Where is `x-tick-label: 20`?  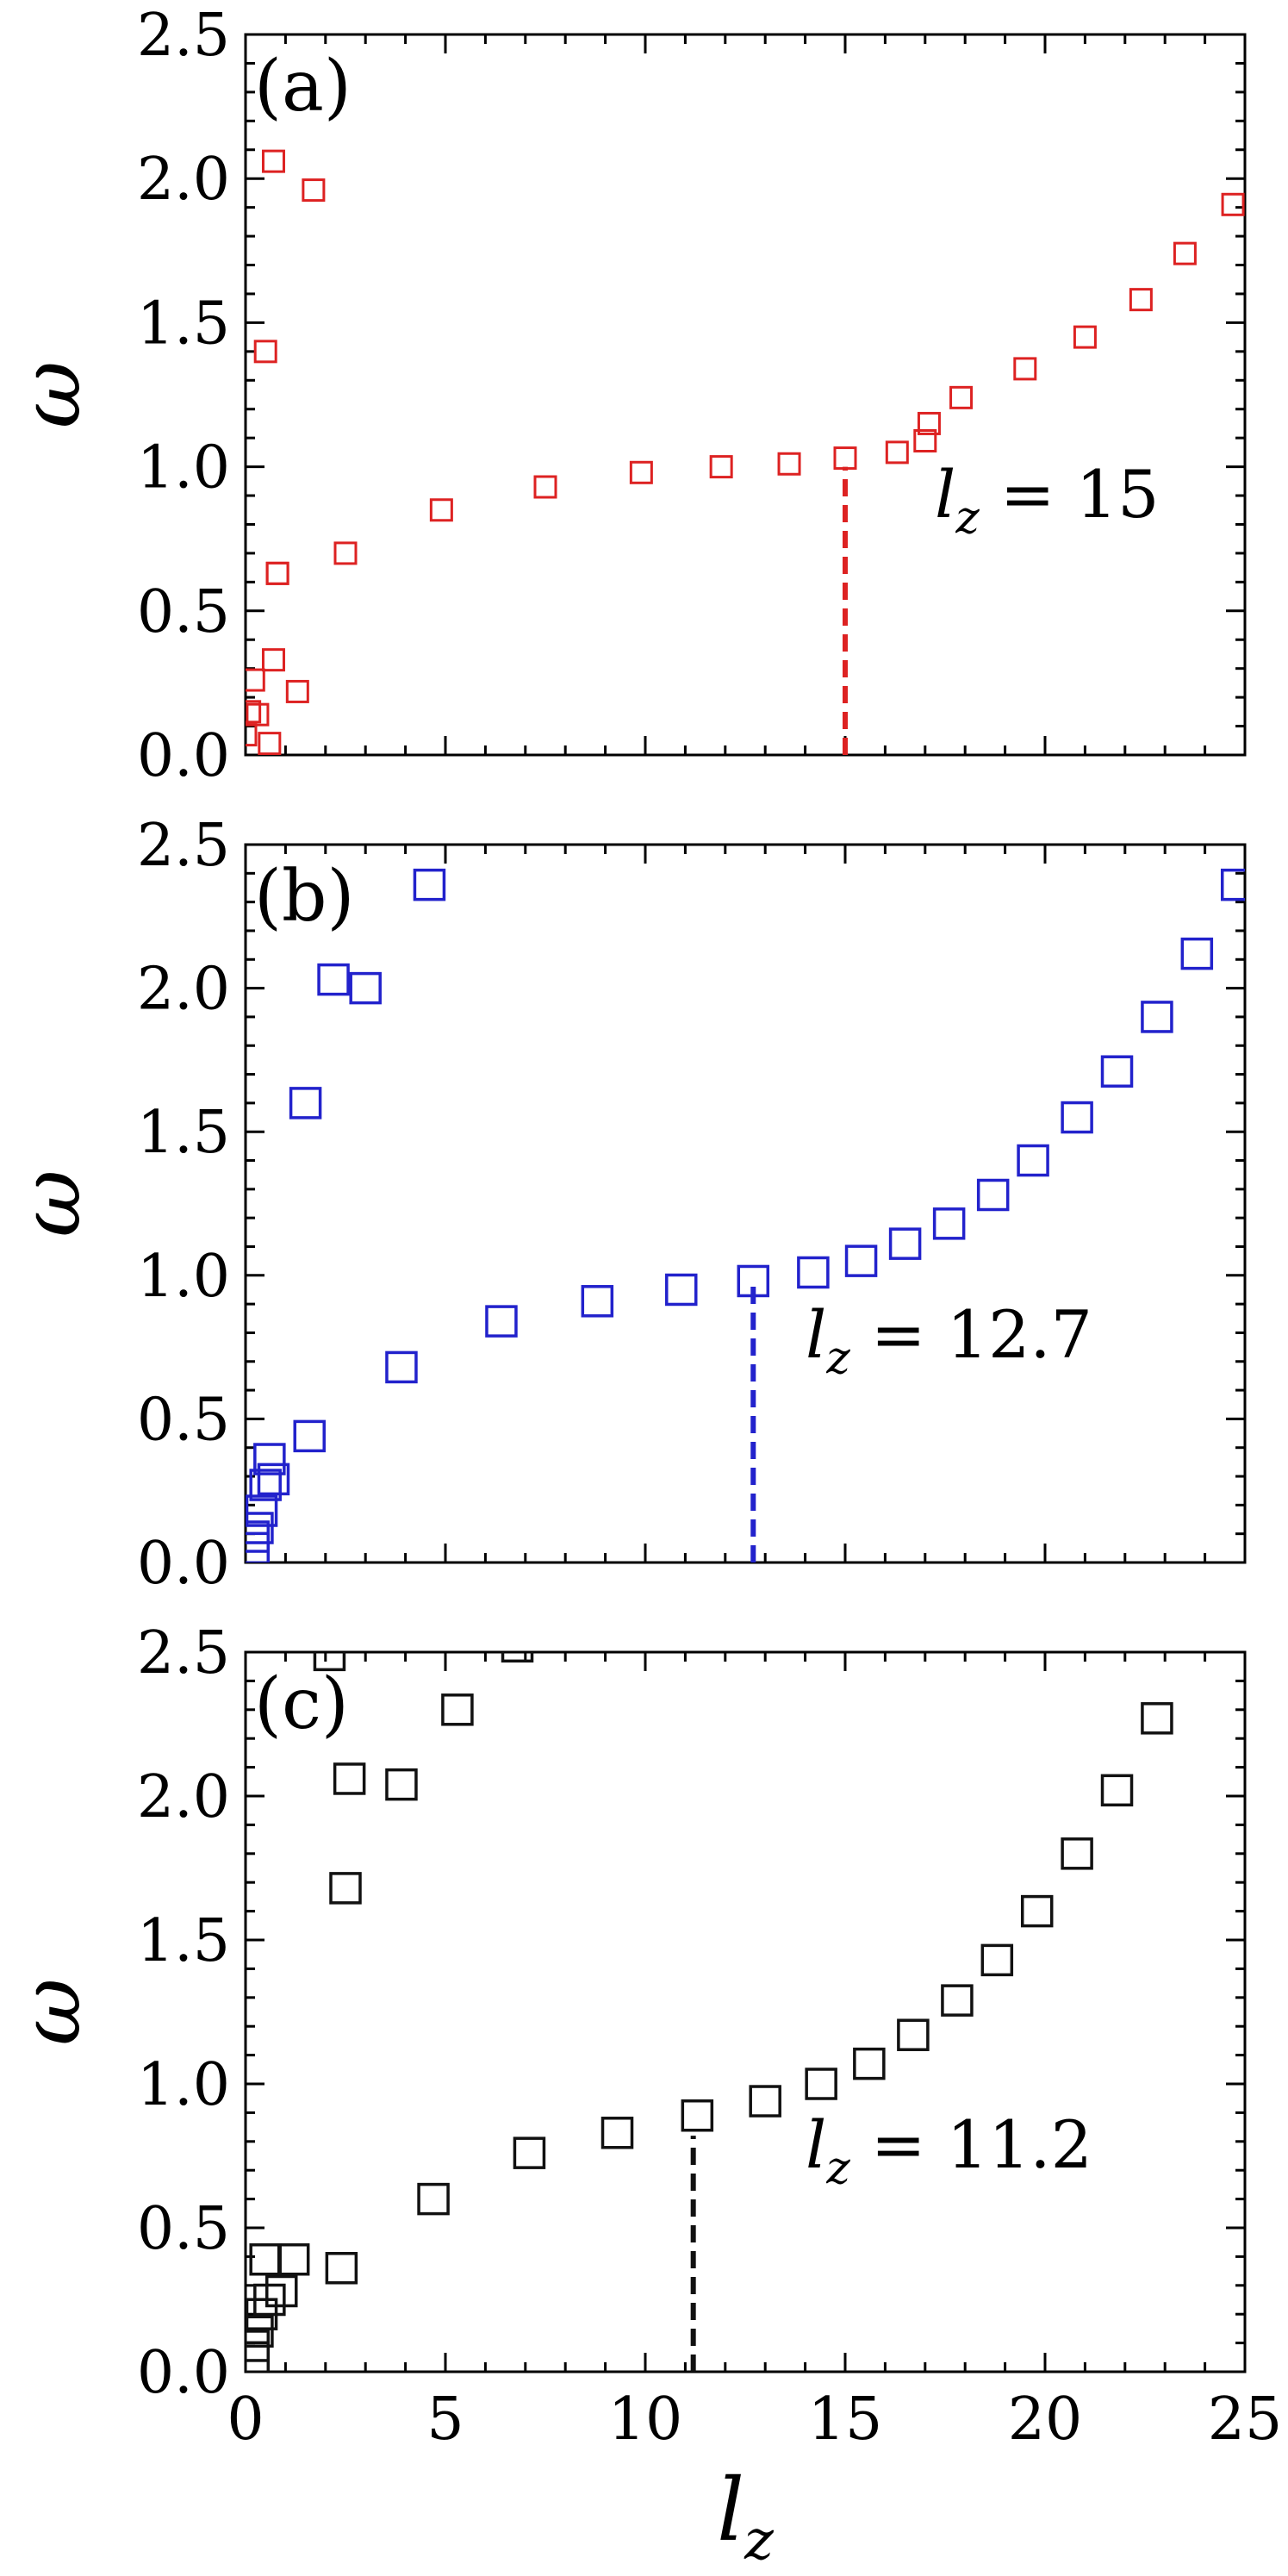 x-tick-label: 20 is located at coordinates (1046, 2420).